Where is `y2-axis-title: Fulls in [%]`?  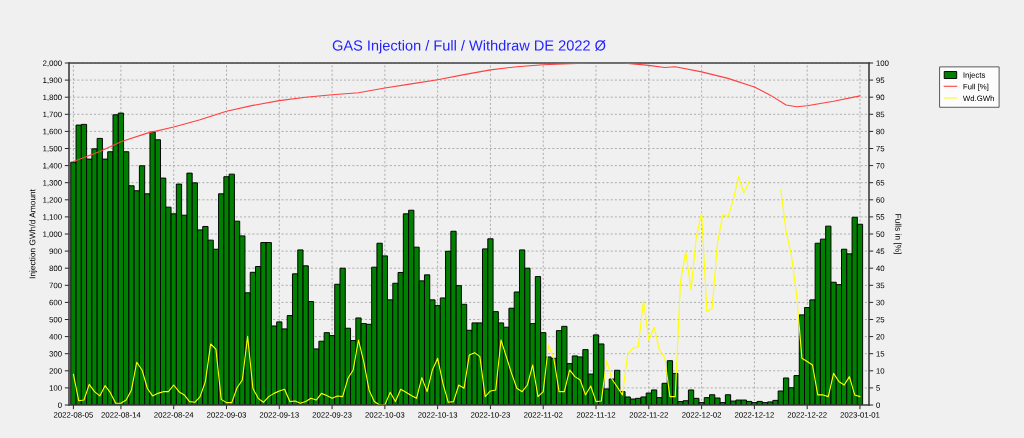
y2-axis-title: Fulls in [%] is located at coordinates (897, 234).